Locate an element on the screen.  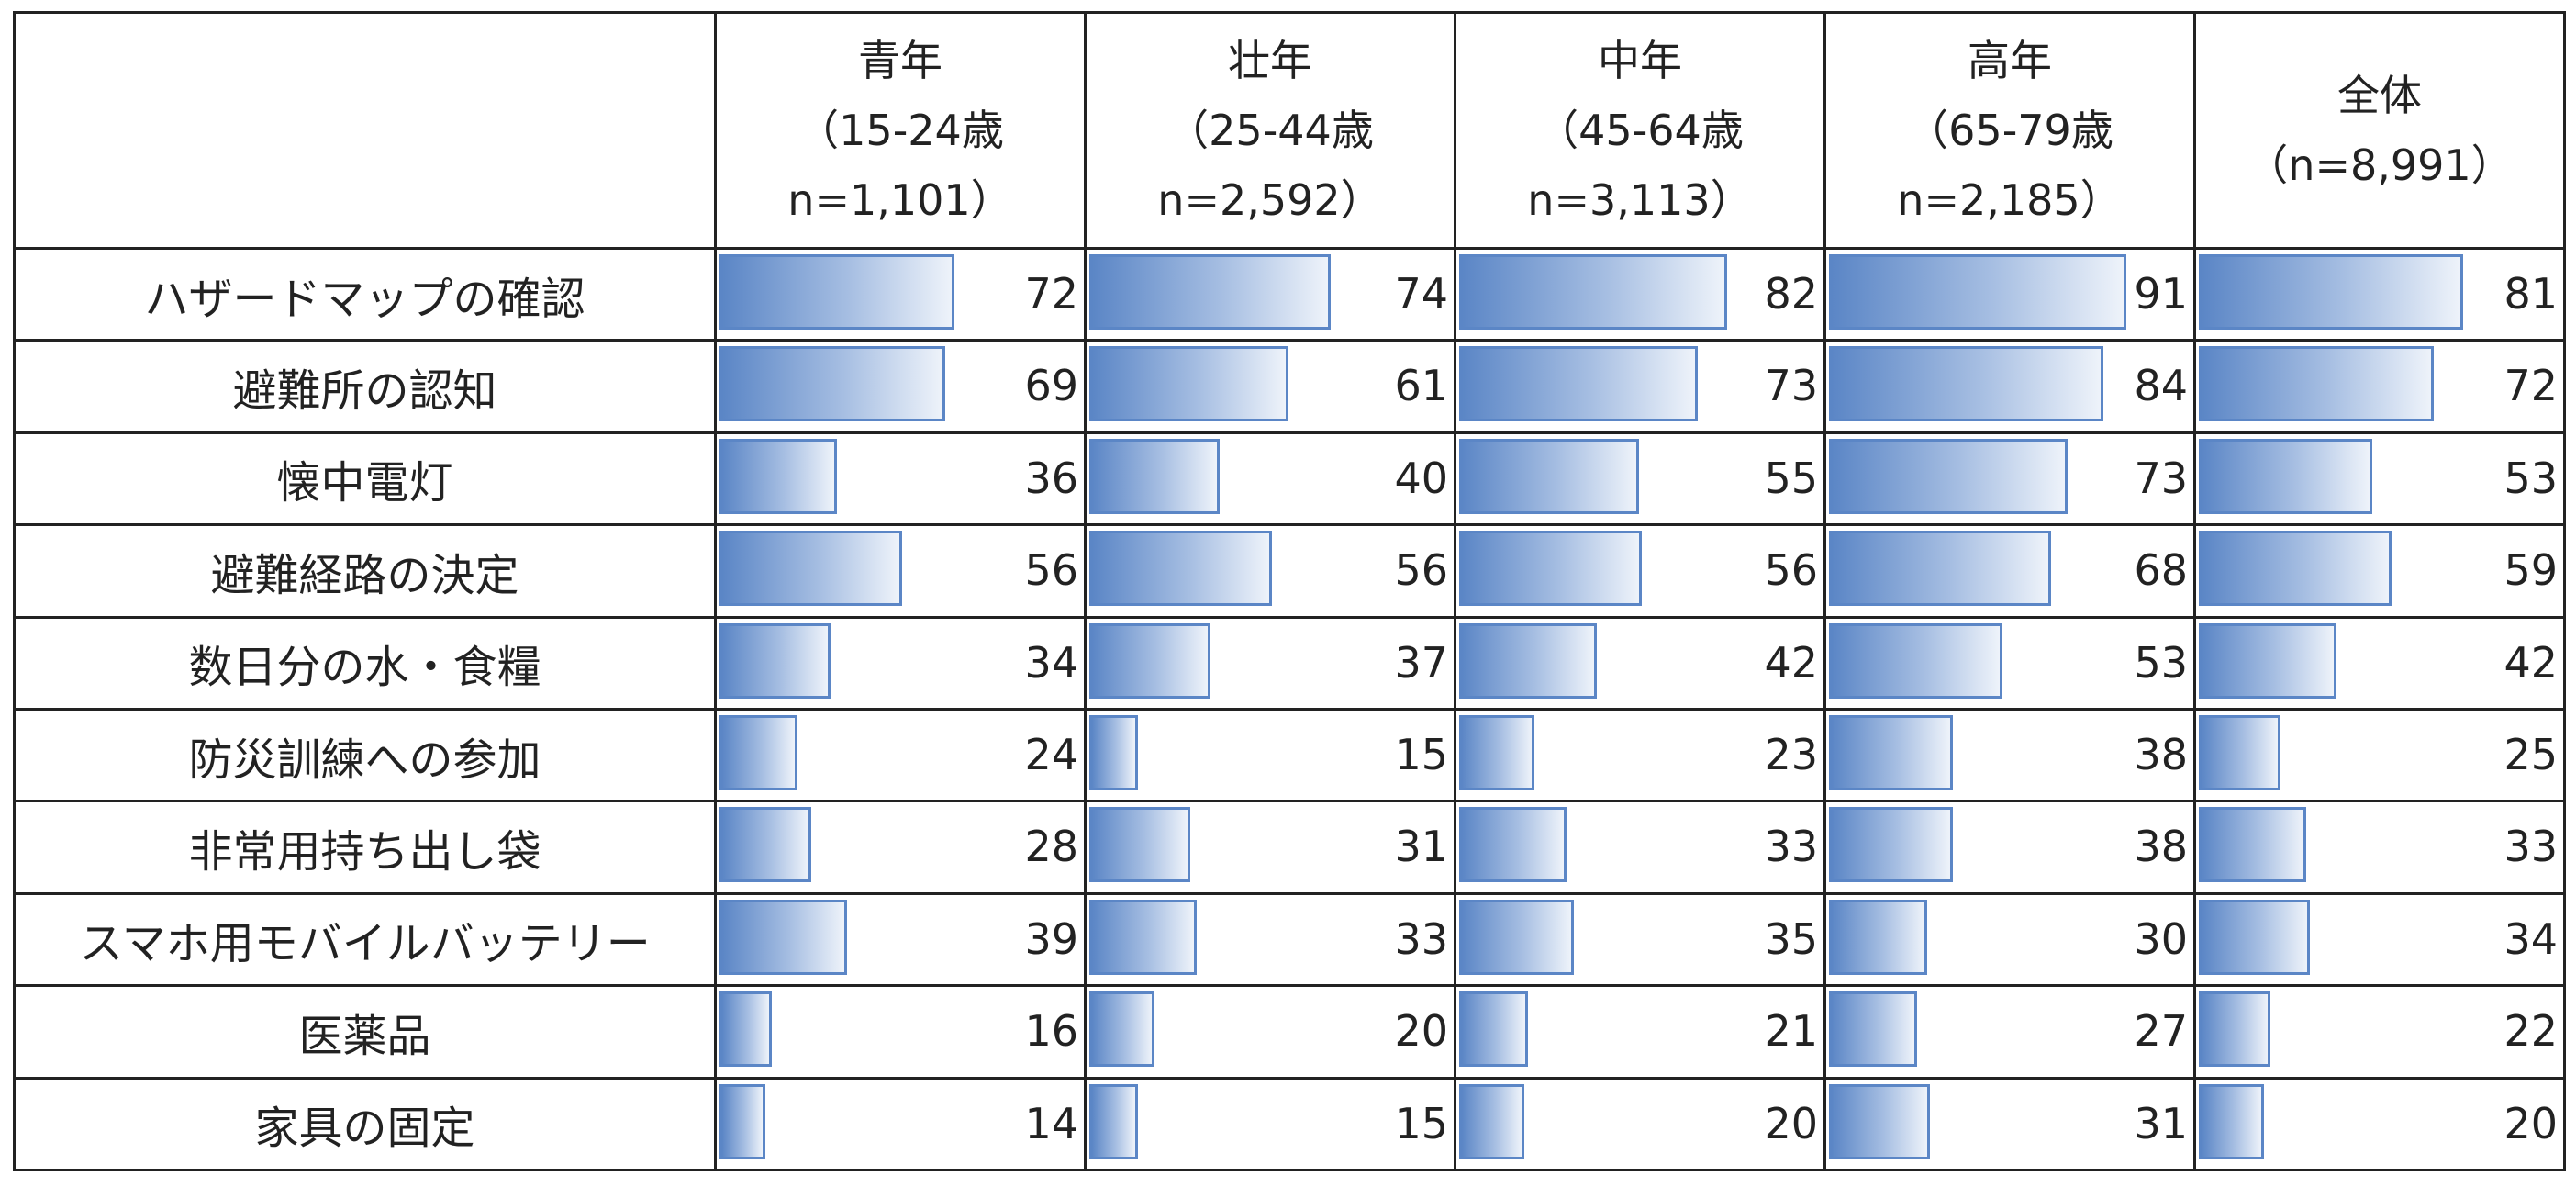
value-cell: 81 is located at coordinates (2379, 294).